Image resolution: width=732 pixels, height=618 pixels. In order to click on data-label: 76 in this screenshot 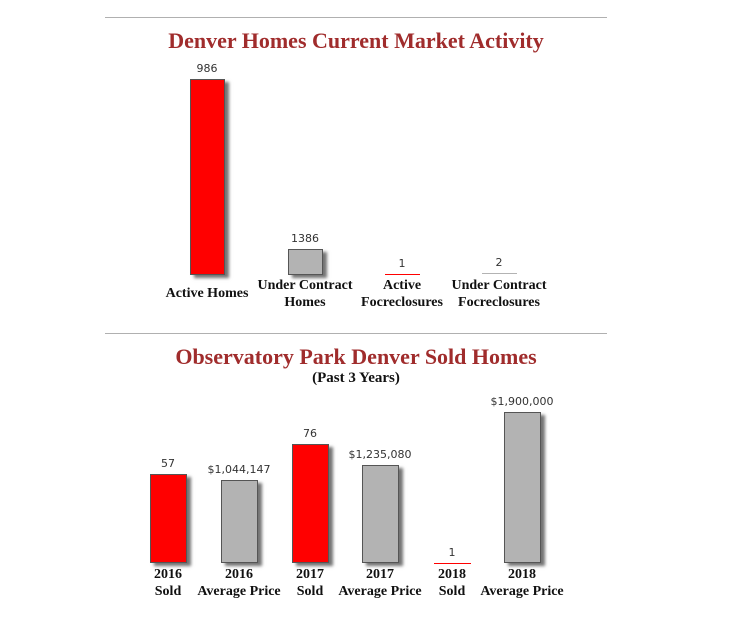, I will do `click(310, 433)`.